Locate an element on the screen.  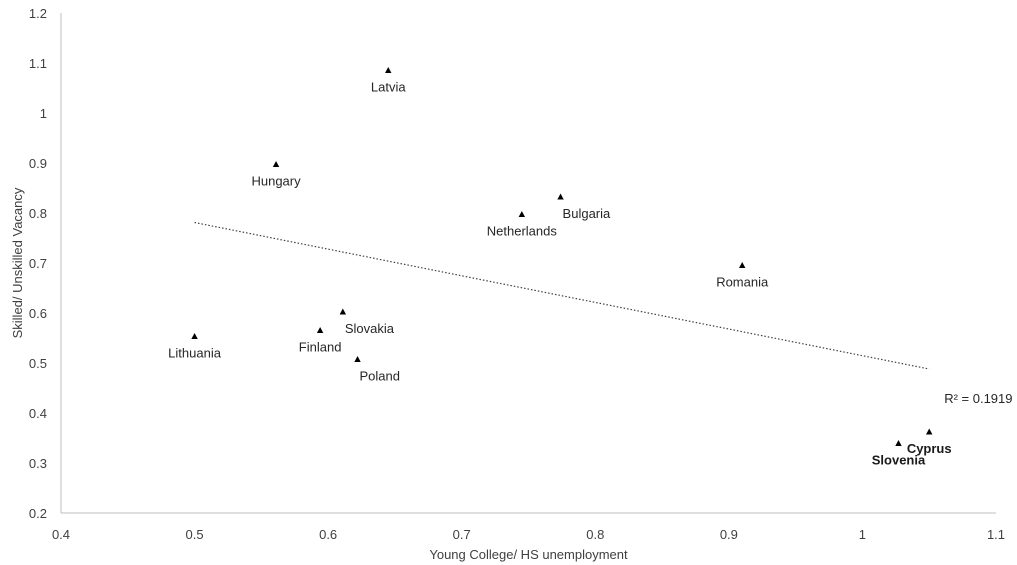
y-tick-label: 0.7 is located at coordinates (38, 263).